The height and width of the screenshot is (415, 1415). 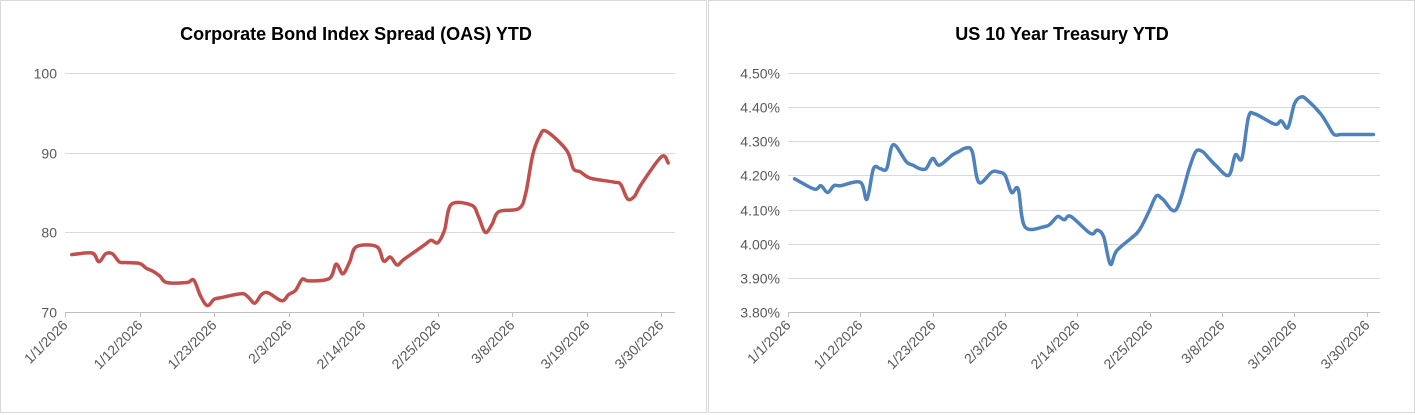 I want to click on y-tick-label: 4.20%, so click(x=760, y=176).